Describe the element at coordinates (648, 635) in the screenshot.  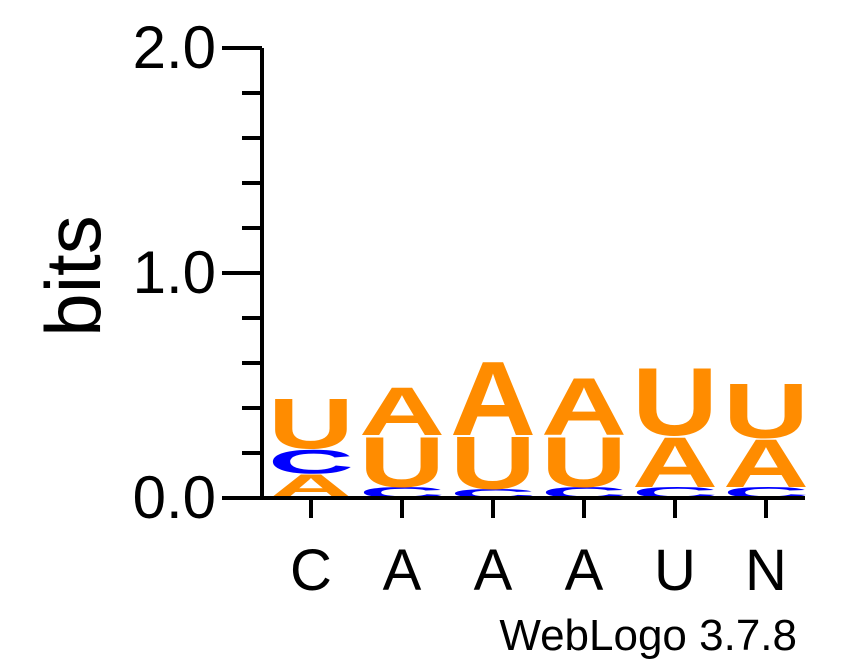
I see `weblogo-credit: WebLogo 3.7.8` at that location.